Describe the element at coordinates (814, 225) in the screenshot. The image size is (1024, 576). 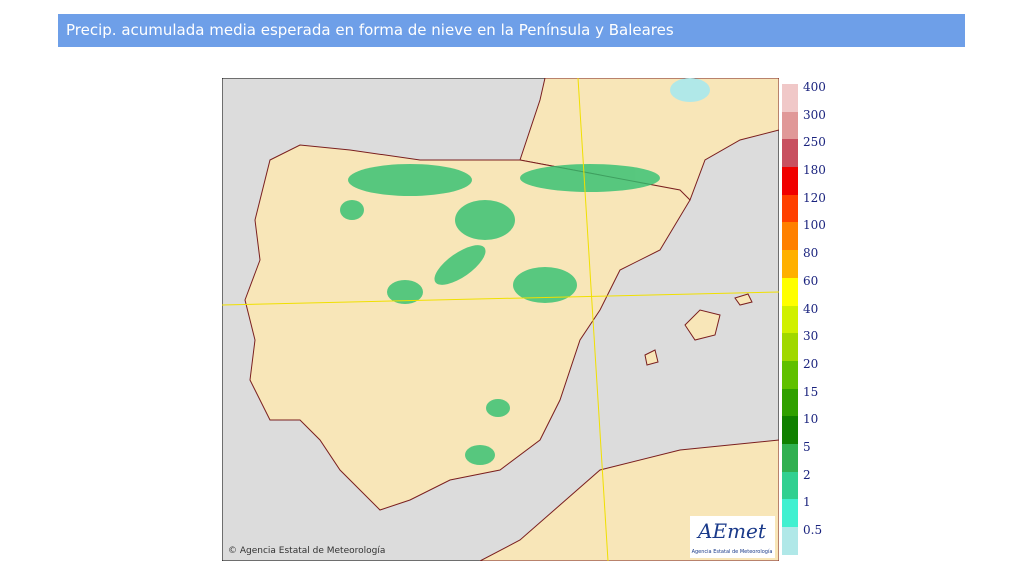
I see `legend-label: 100` at that location.